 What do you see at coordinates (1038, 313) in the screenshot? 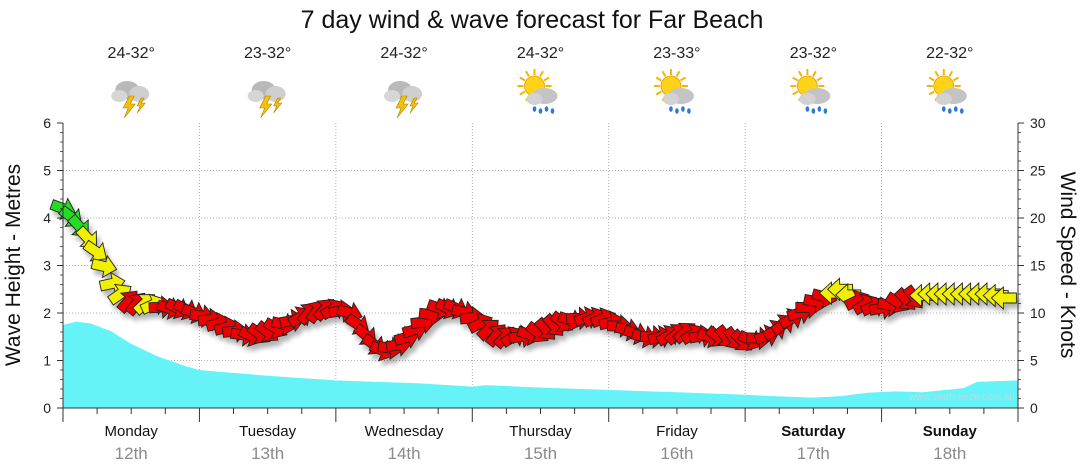
I see `right-tick-label: 10` at bounding box center [1038, 313].